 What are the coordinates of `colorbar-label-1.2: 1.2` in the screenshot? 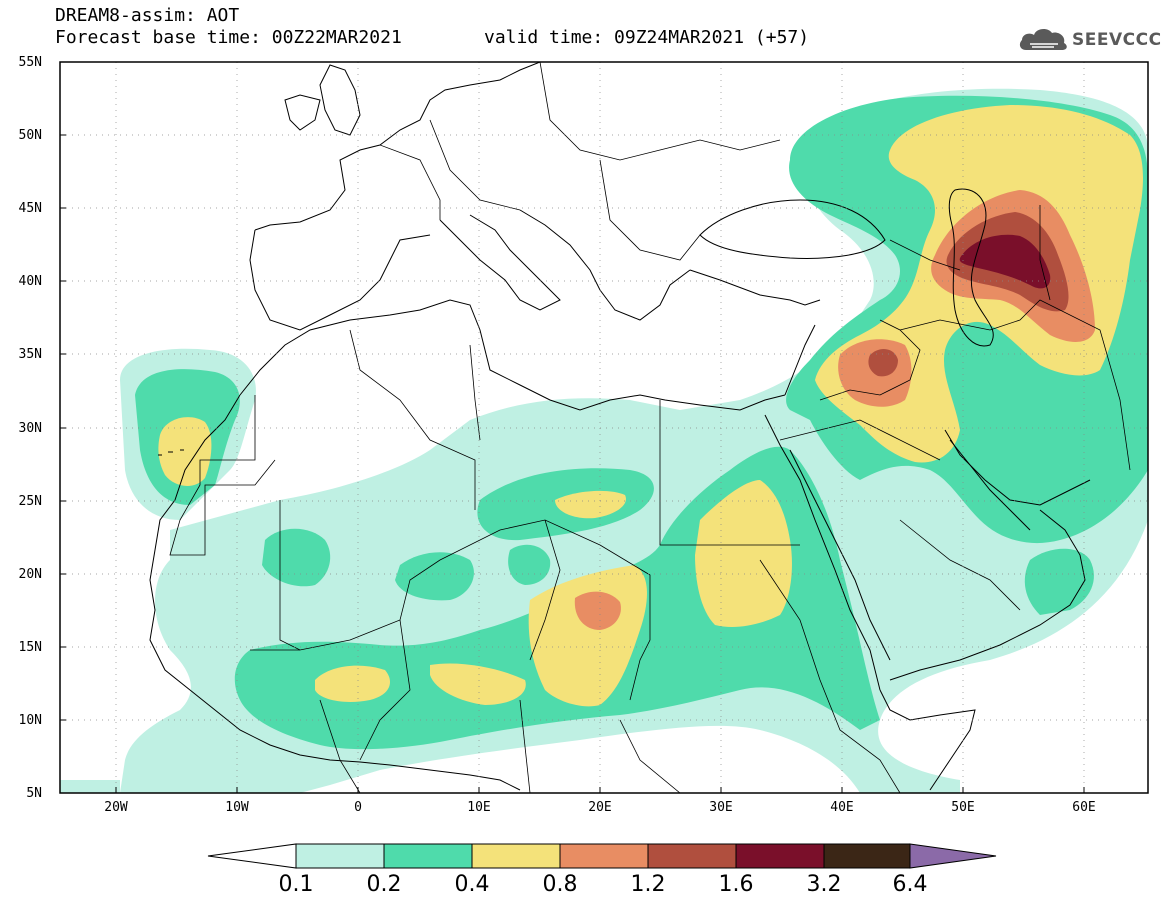 It's located at (648, 884).